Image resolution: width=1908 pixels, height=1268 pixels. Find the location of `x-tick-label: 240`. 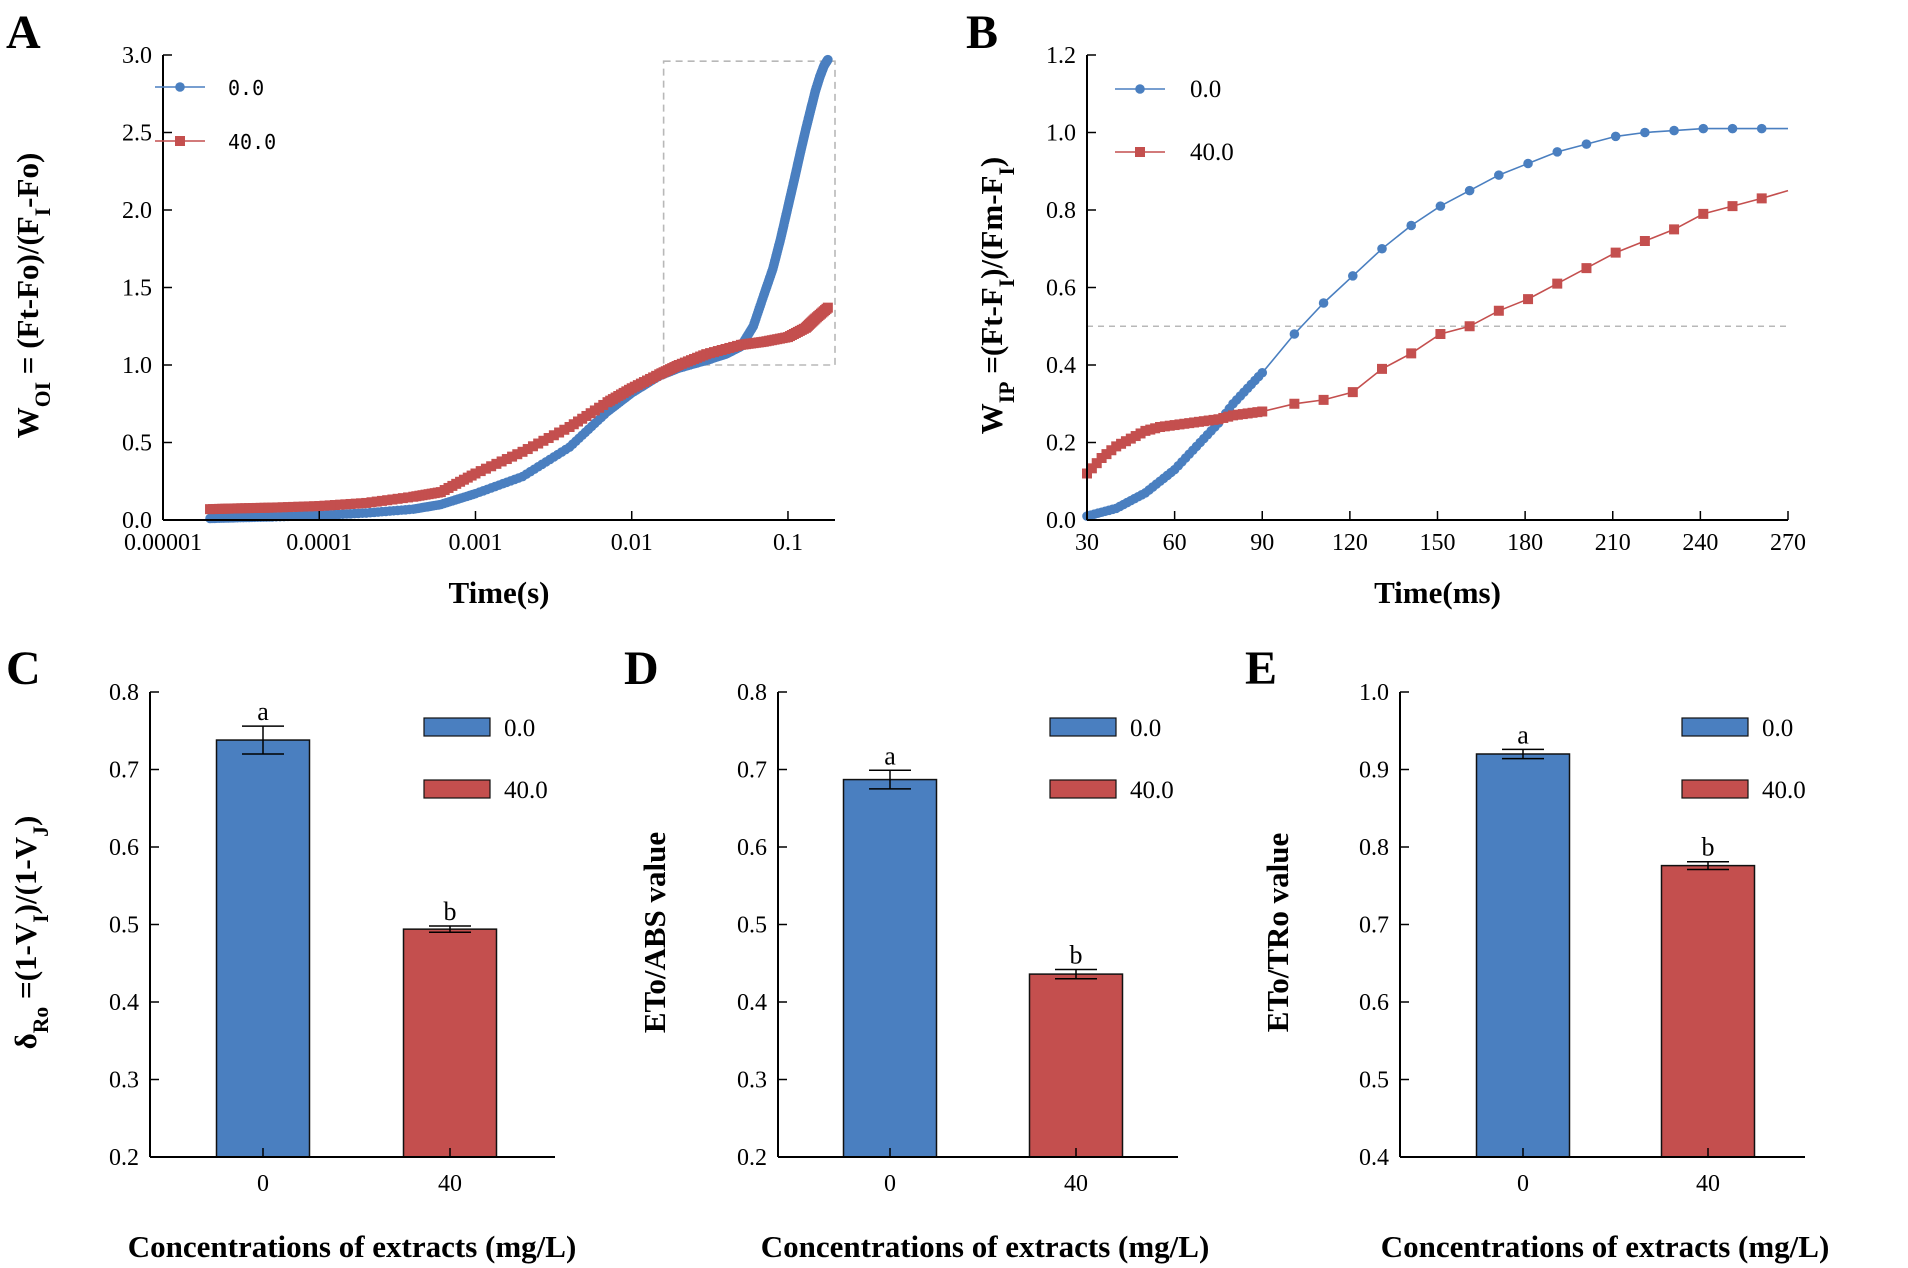

x-tick-label: 240 is located at coordinates (1700, 543).